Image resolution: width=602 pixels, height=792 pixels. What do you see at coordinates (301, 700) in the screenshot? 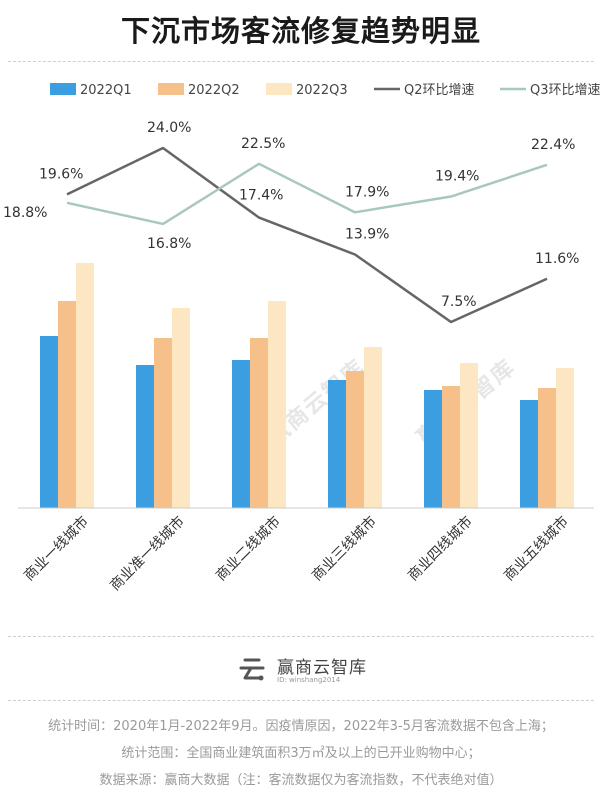
I see `logo-divider` at bounding box center [301, 700].